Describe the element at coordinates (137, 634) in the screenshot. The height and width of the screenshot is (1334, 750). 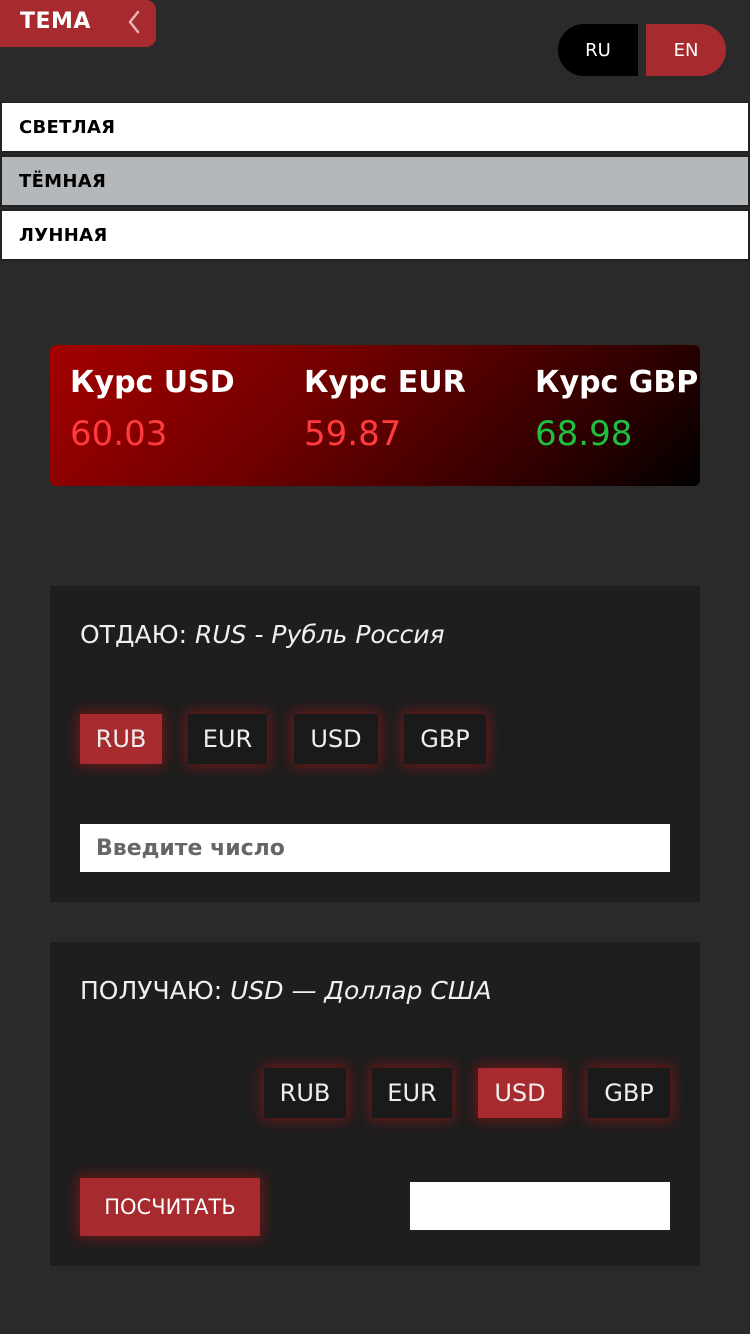
I see `give-title-prefix: ОТДАЮ:` at that location.